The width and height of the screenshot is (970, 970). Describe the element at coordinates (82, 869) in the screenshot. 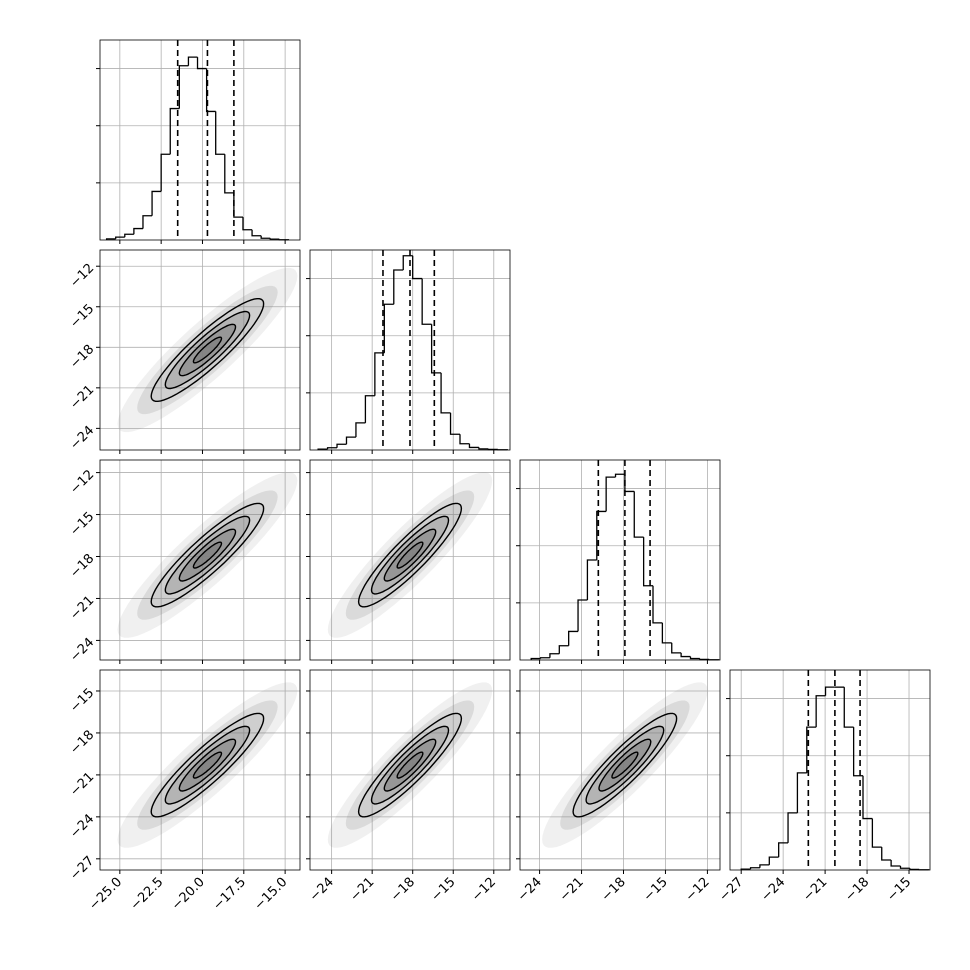

I see `y-tick-label: −27` at that location.